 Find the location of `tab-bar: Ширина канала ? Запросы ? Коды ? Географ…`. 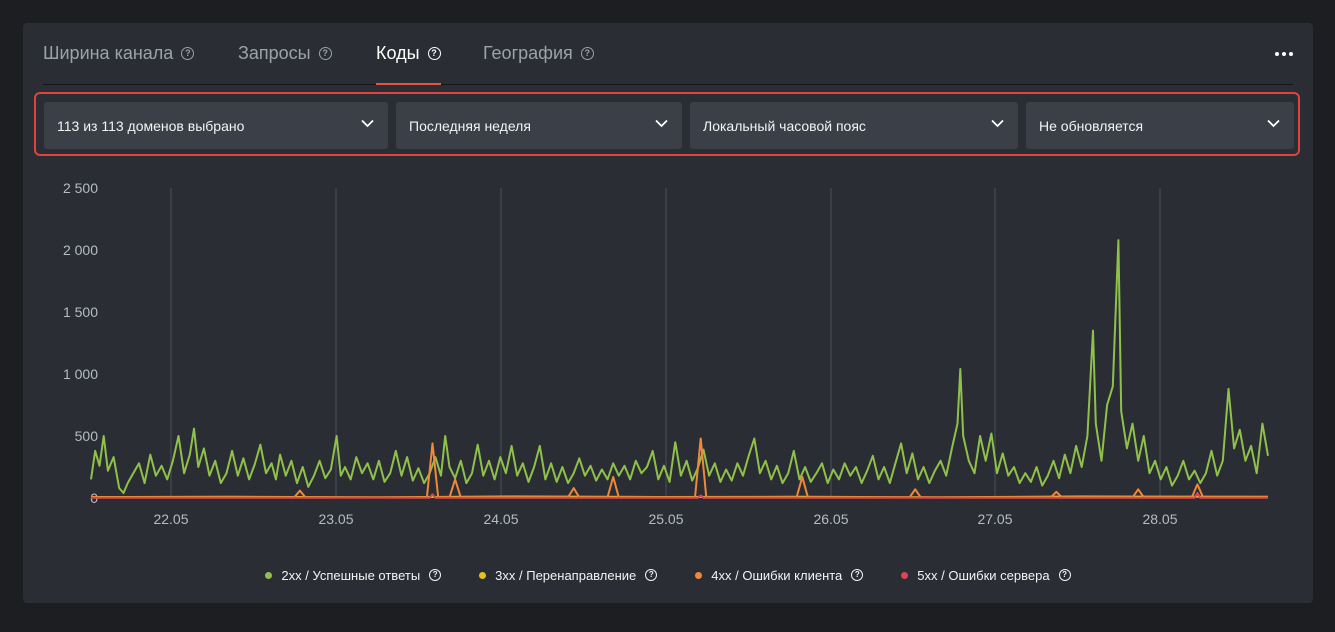

tab-bar: Ширина канала ? Запросы ? Коды ? Географ… is located at coordinates (668, 54).